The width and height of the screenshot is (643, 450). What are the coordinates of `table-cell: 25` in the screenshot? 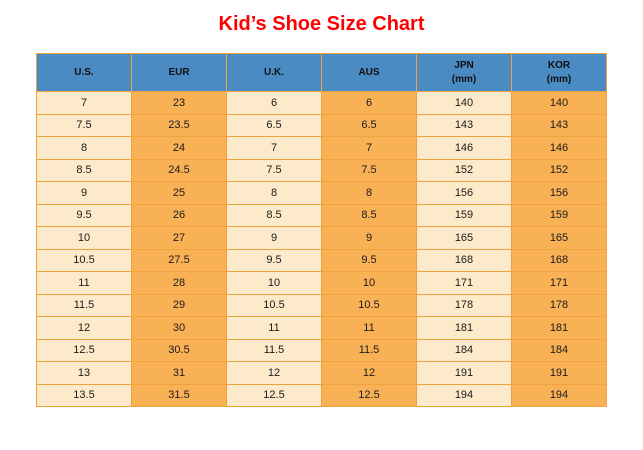 It's located at (179, 193).